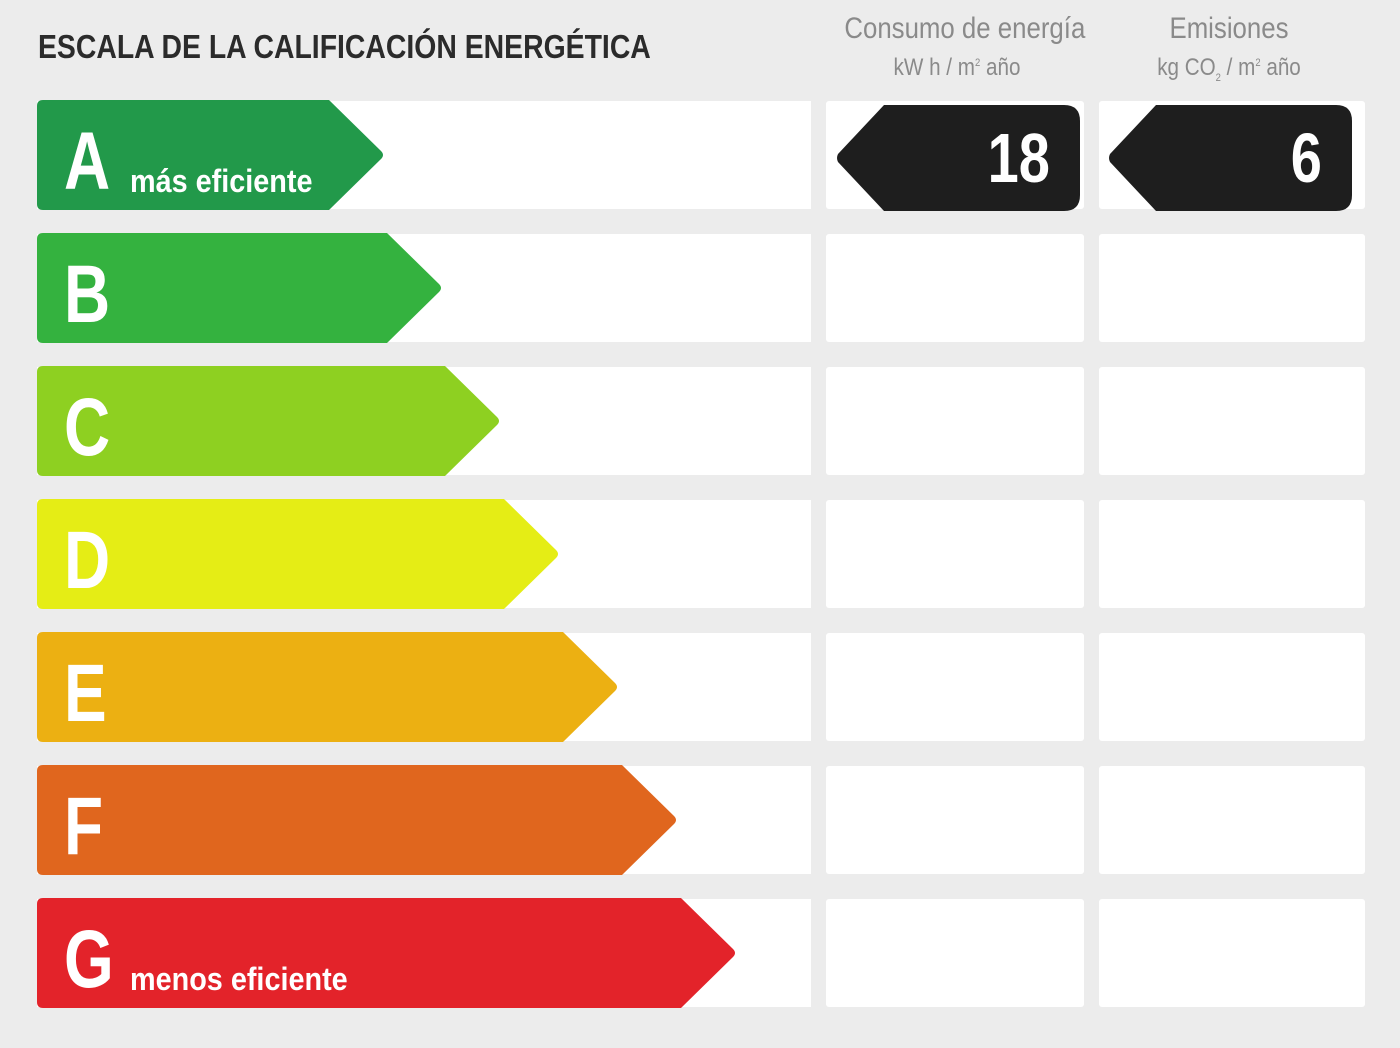 Image resolution: width=1400 pixels, height=1048 pixels. What do you see at coordinates (387, 953) in the screenshot?
I see `rating-arrow-g` at bounding box center [387, 953].